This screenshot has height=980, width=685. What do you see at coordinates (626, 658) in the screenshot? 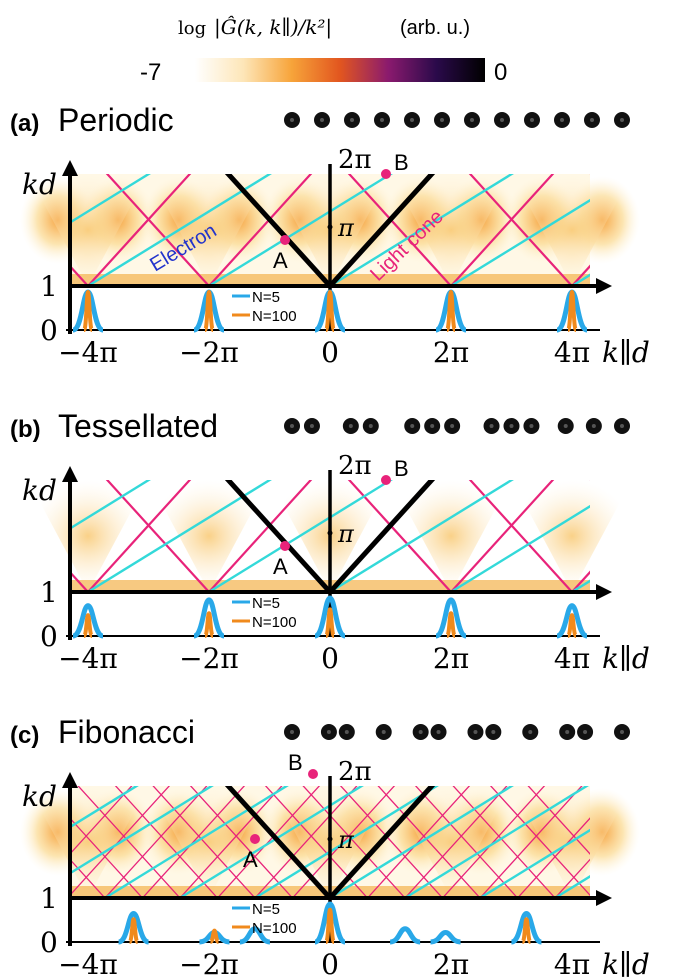
I see `x-axis-label: k∥d` at bounding box center [626, 658].